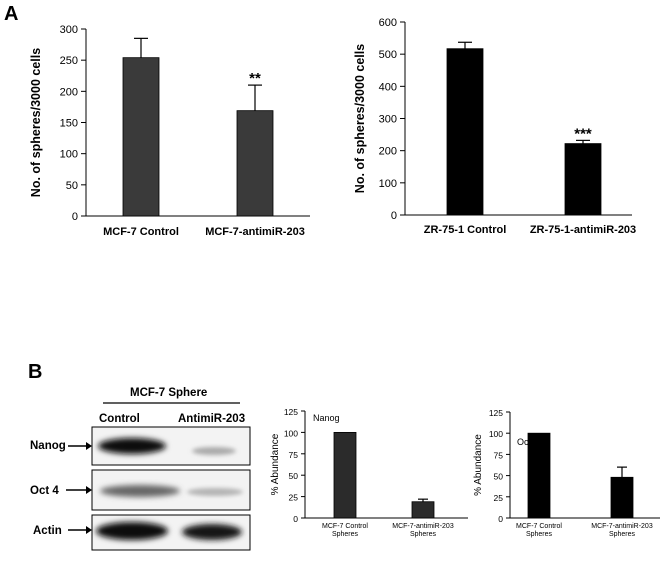  Describe the element at coordinates (35, 372) in the screenshot. I see `panel-label-b: B` at that location.